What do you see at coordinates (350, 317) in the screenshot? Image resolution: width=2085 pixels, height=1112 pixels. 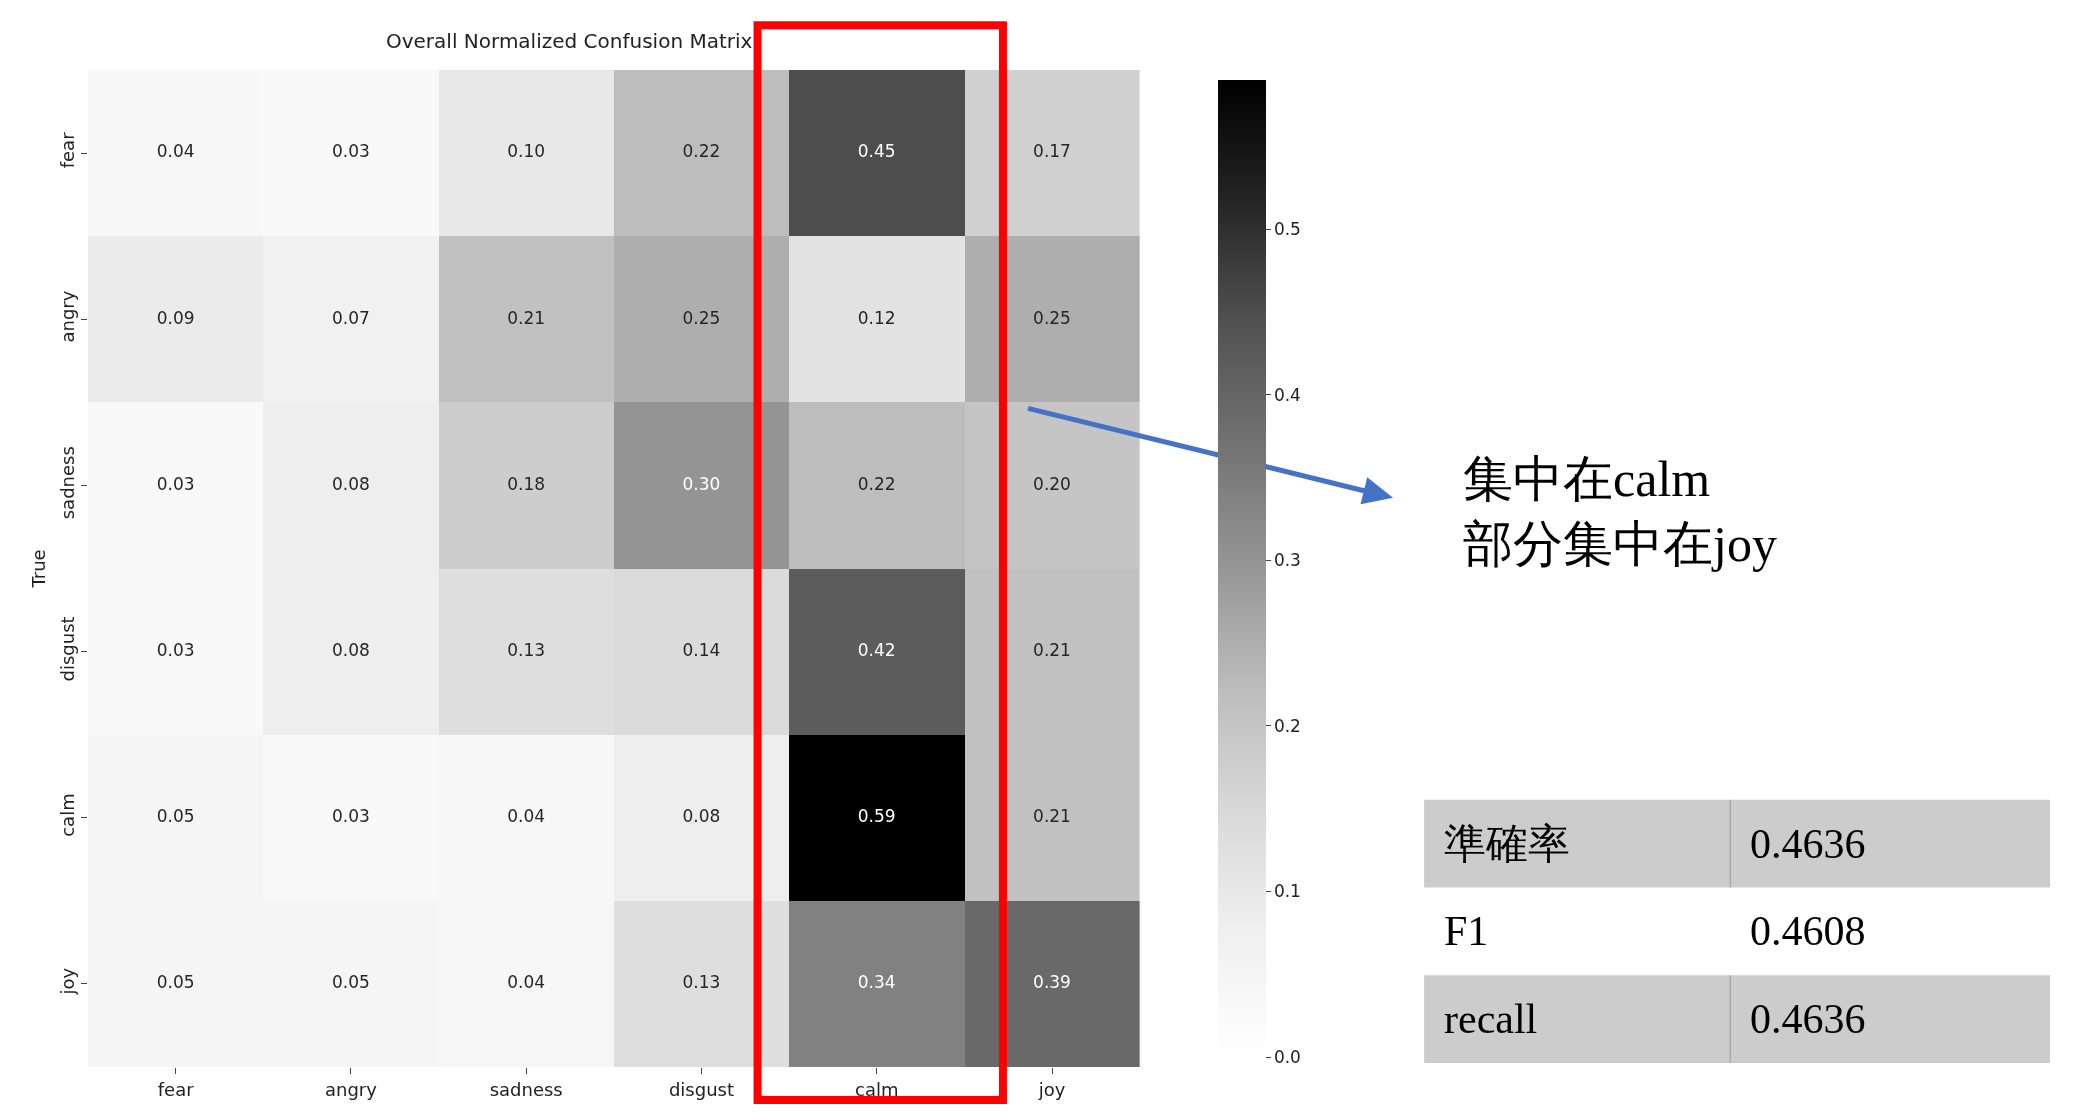 I see `data-label: 0.07` at bounding box center [350, 317].